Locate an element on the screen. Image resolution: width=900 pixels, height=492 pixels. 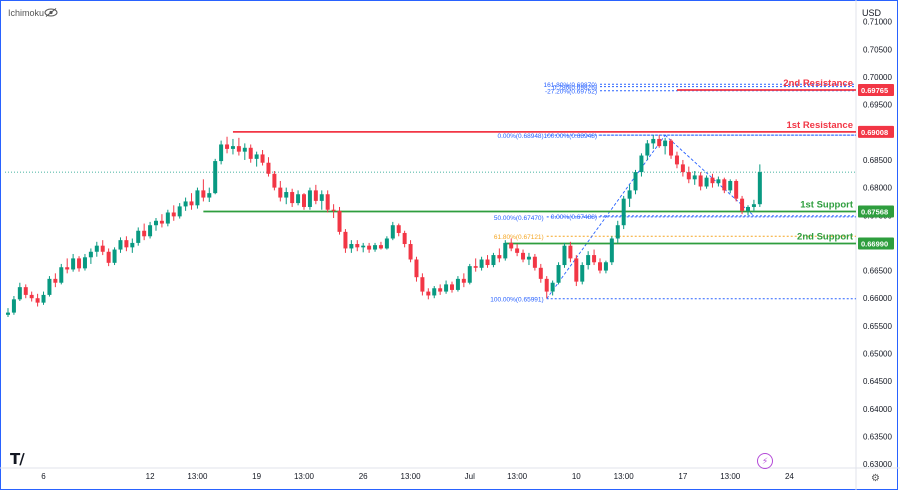
lightning-icon: ⚡ is located at coordinates (765, 461).